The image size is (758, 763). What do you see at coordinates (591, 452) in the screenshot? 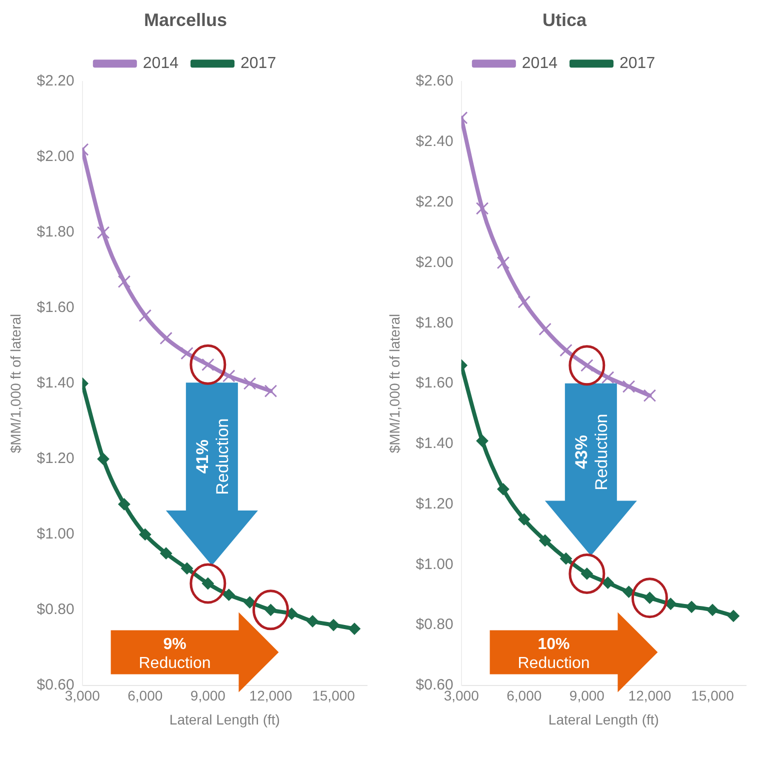
I see `annotation: 43% Reduction` at bounding box center [591, 452].